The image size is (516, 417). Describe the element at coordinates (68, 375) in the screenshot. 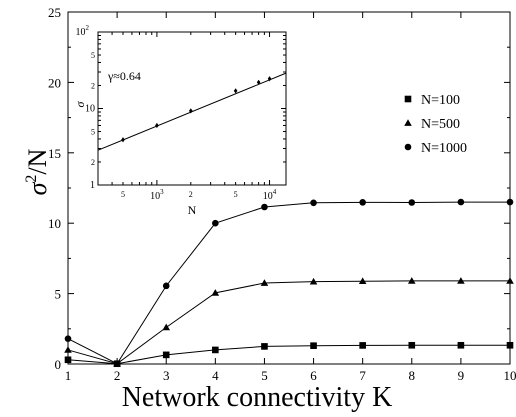

I see `x-tick-label: 1` at that location.